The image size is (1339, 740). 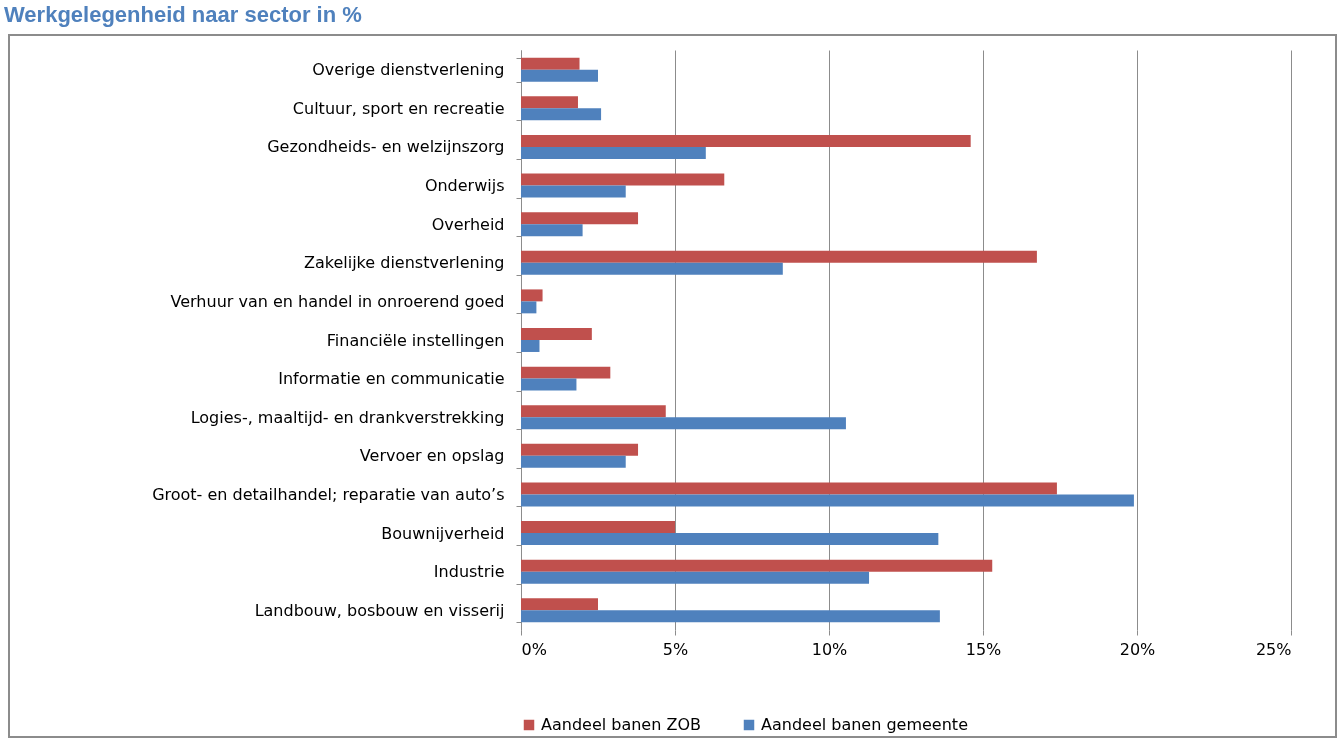 I want to click on legend-label: Aandeel banen ZOB, so click(x=621, y=724).